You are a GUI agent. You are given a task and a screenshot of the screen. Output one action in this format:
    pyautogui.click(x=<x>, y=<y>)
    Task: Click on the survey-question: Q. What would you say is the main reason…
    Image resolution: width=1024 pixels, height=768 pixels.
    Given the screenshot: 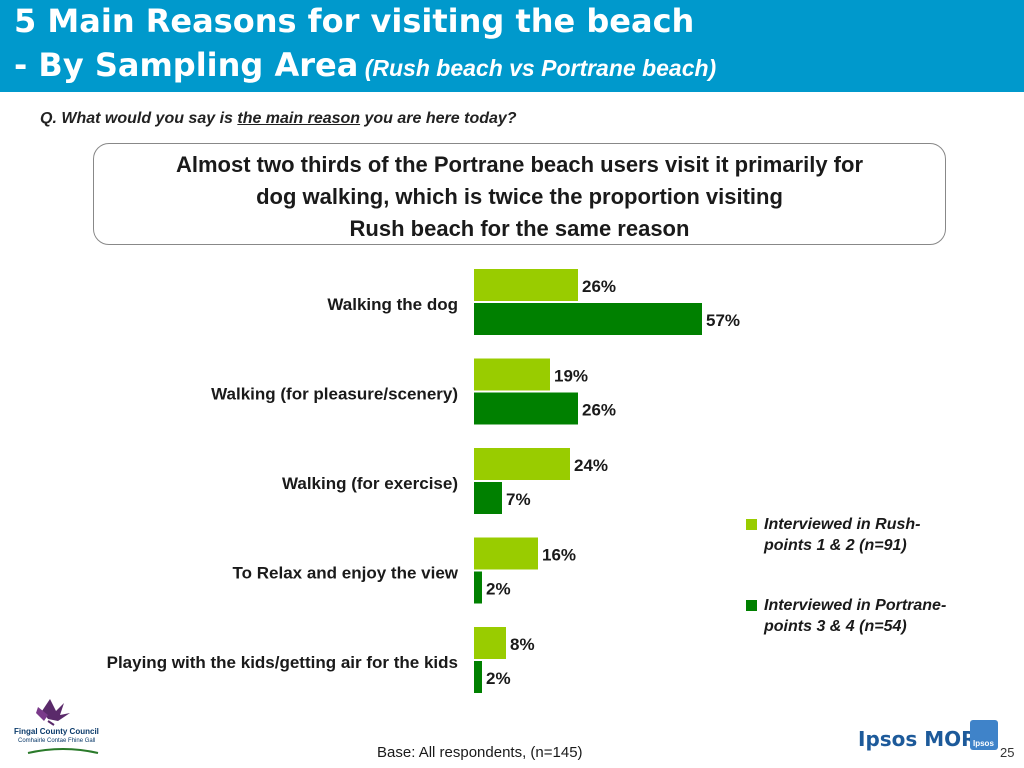 What is the action you would take?
    pyautogui.click(x=278, y=119)
    